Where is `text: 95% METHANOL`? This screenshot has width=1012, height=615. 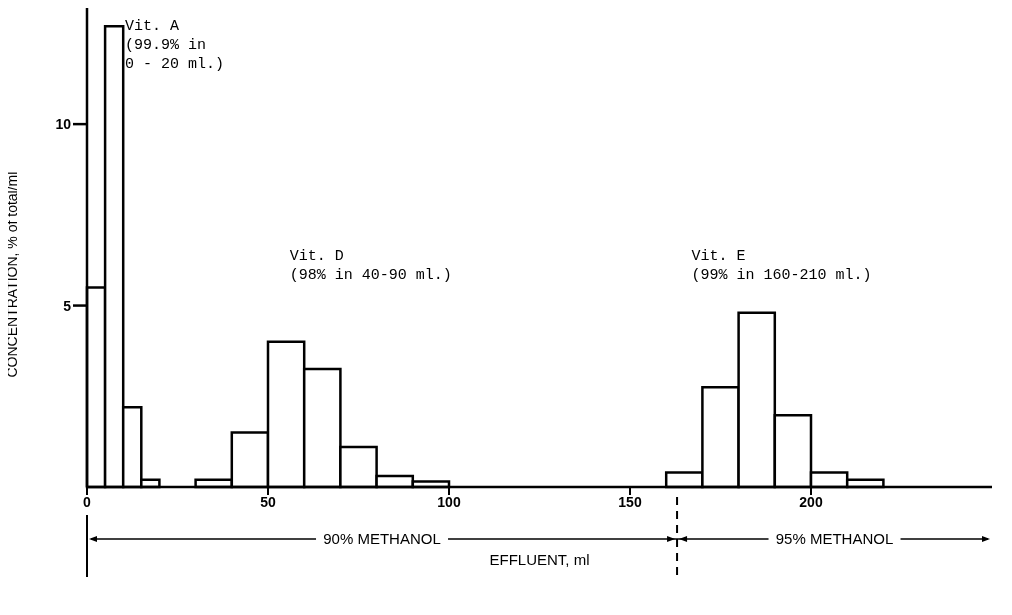 text: 95% METHANOL is located at coordinates (834, 538).